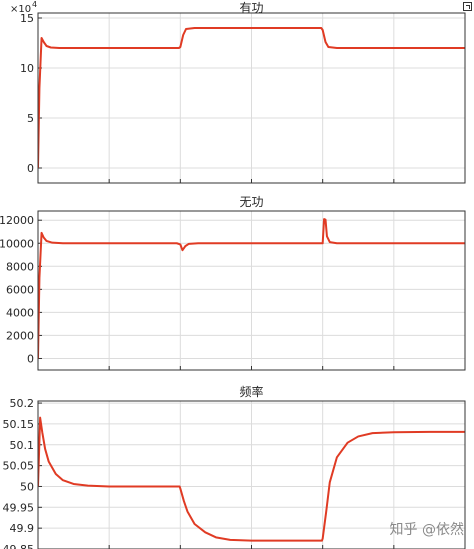 This screenshot has width=474, height=549. Describe the element at coordinates (20, 289) in the screenshot. I see `y-tick-label: 6000` at that location.